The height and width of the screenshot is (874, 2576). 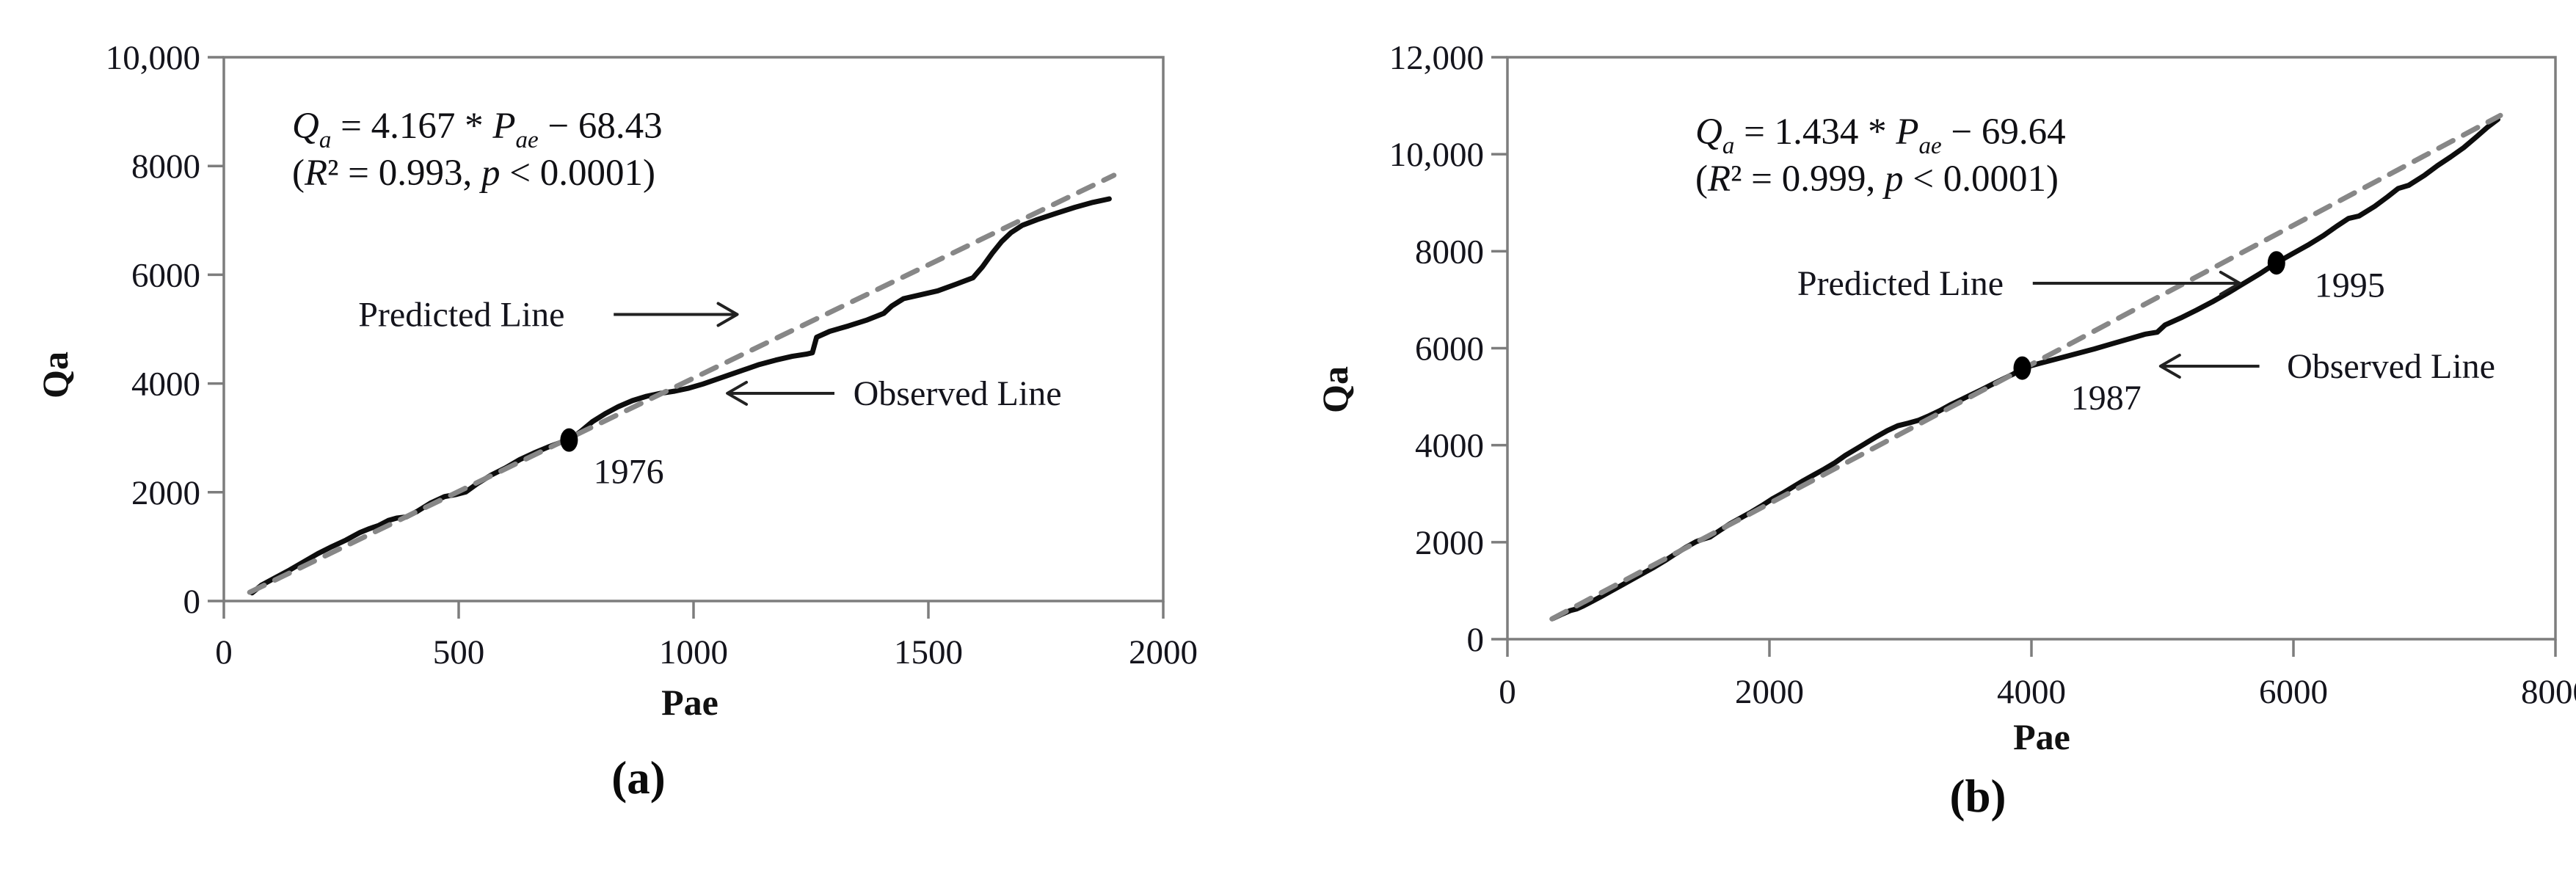 I want to click on x-tick-label: 500, so click(x=459, y=652).